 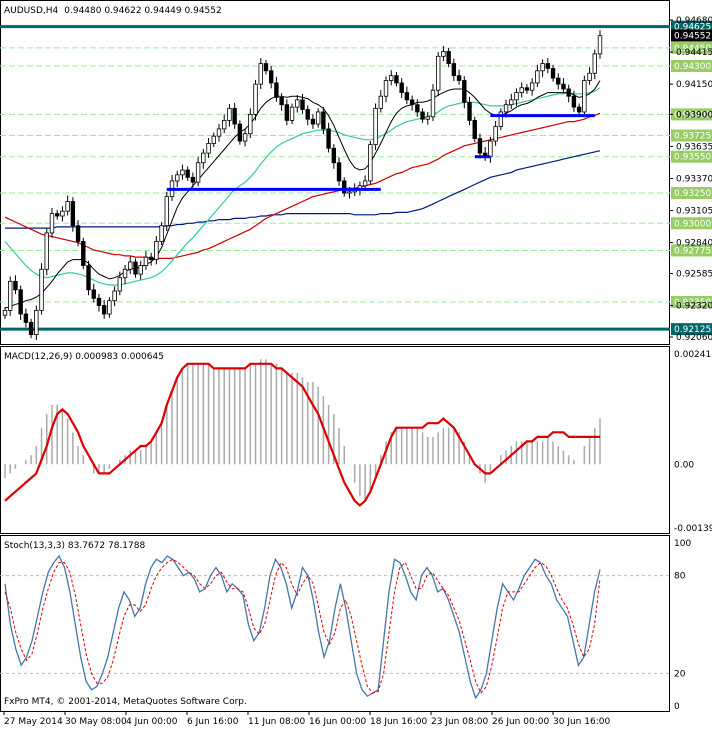 What do you see at coordinates (520, 722) in the screenshot?
I see `time-tick-label: 26 Jun 00:00` at bounding box center [520, 722].